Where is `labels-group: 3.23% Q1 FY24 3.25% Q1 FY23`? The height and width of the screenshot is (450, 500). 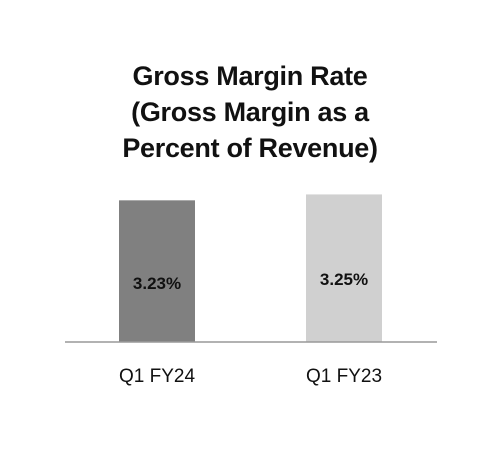 labels-group: 3.23% Q1 FY24 3.25% Q1 FY23 is located at coordinates (250, 328).